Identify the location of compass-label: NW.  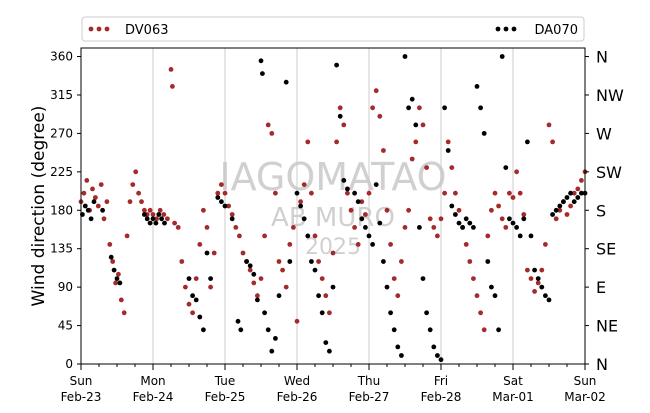
(610, 95).